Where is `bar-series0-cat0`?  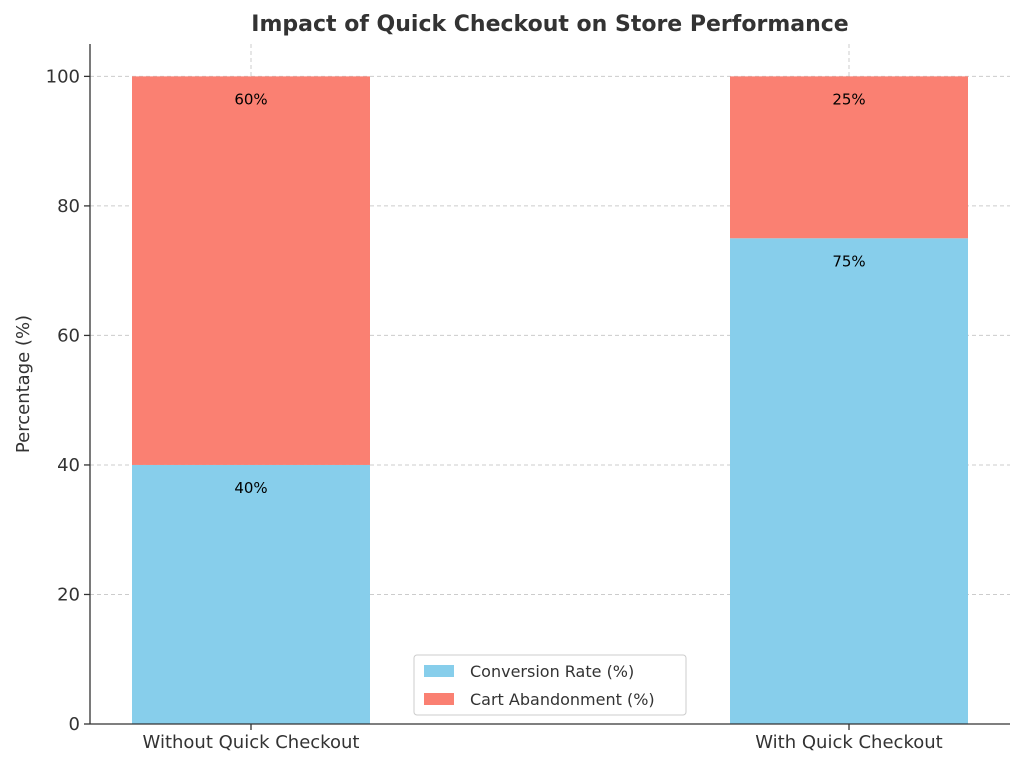
bar-series0-cat0 is located at coordinates (251, 594).